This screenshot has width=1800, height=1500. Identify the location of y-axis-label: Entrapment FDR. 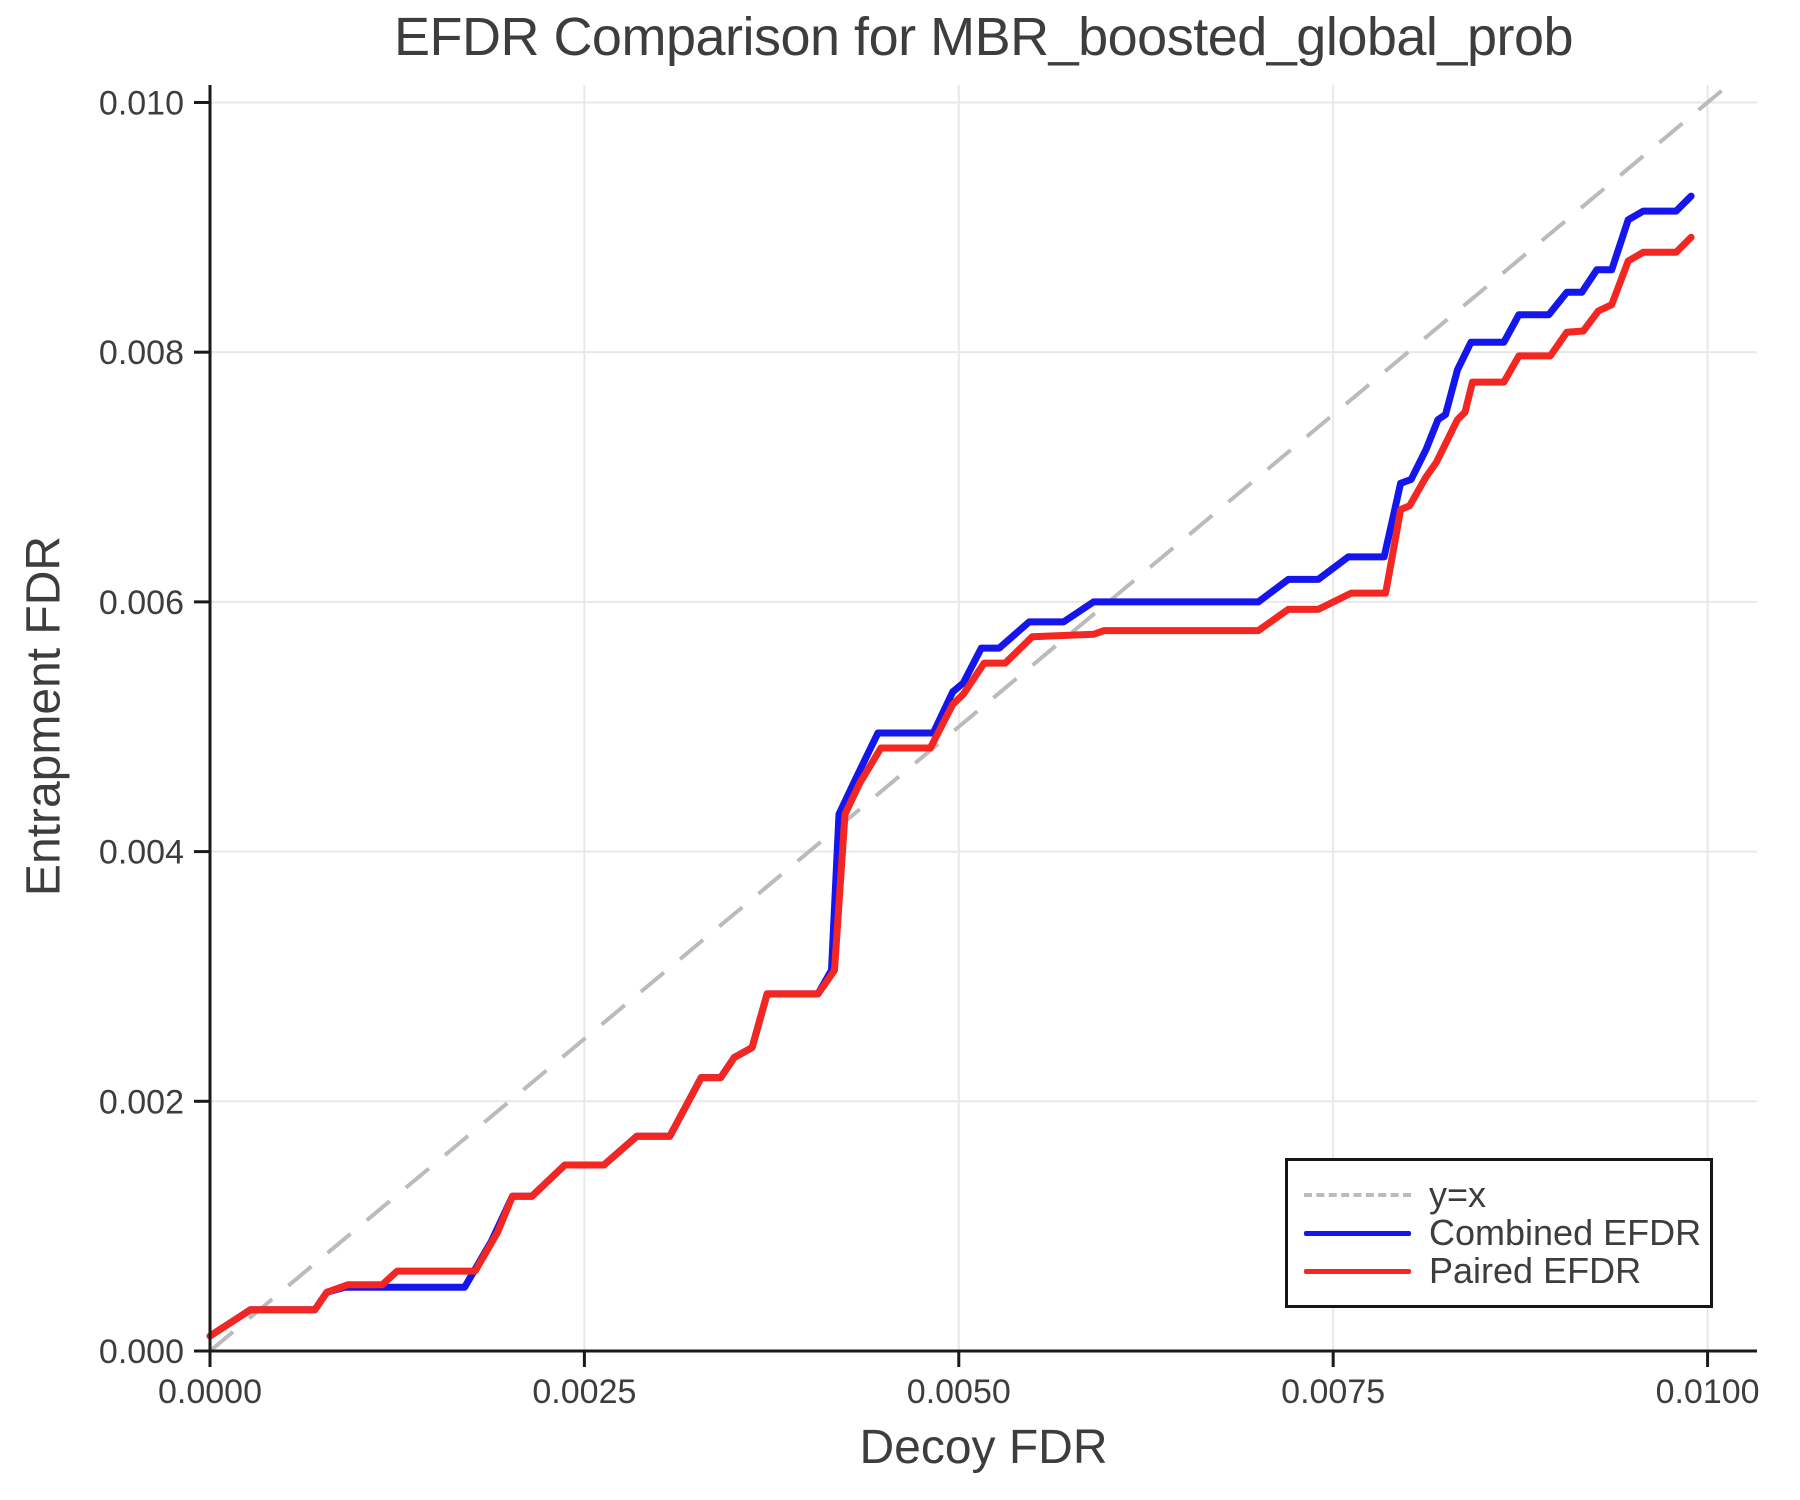
(44, 716).